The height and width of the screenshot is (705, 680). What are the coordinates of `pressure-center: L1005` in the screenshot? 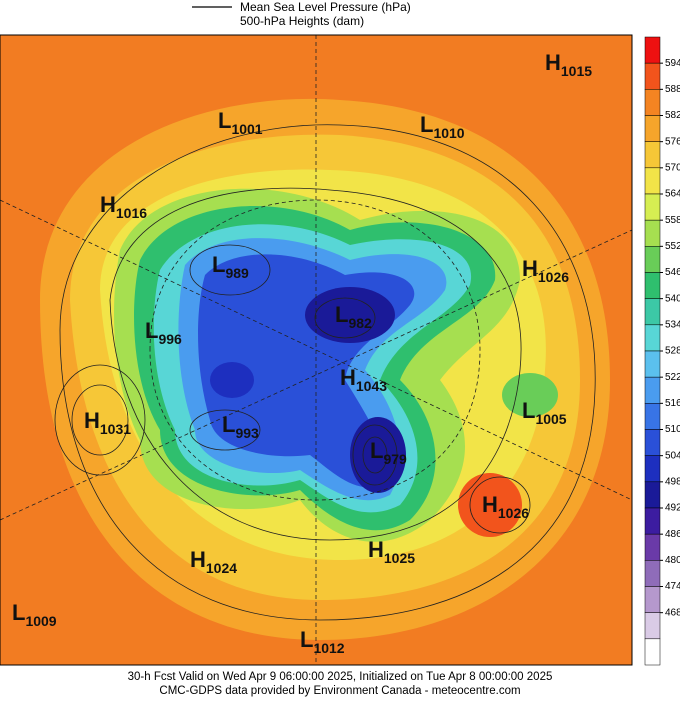 It's located at (544, 412).